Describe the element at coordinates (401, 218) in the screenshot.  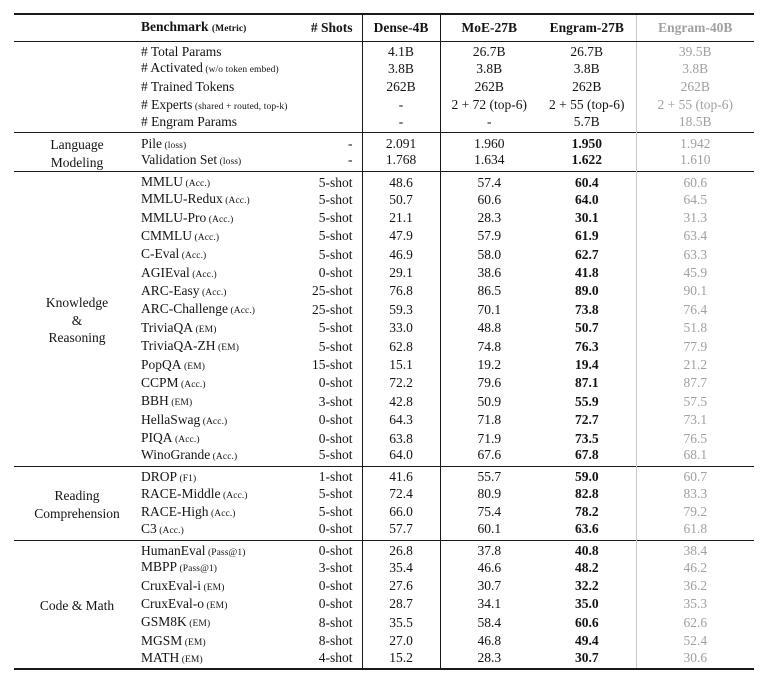
I see `value-dense-4b: 21.1` at that location.